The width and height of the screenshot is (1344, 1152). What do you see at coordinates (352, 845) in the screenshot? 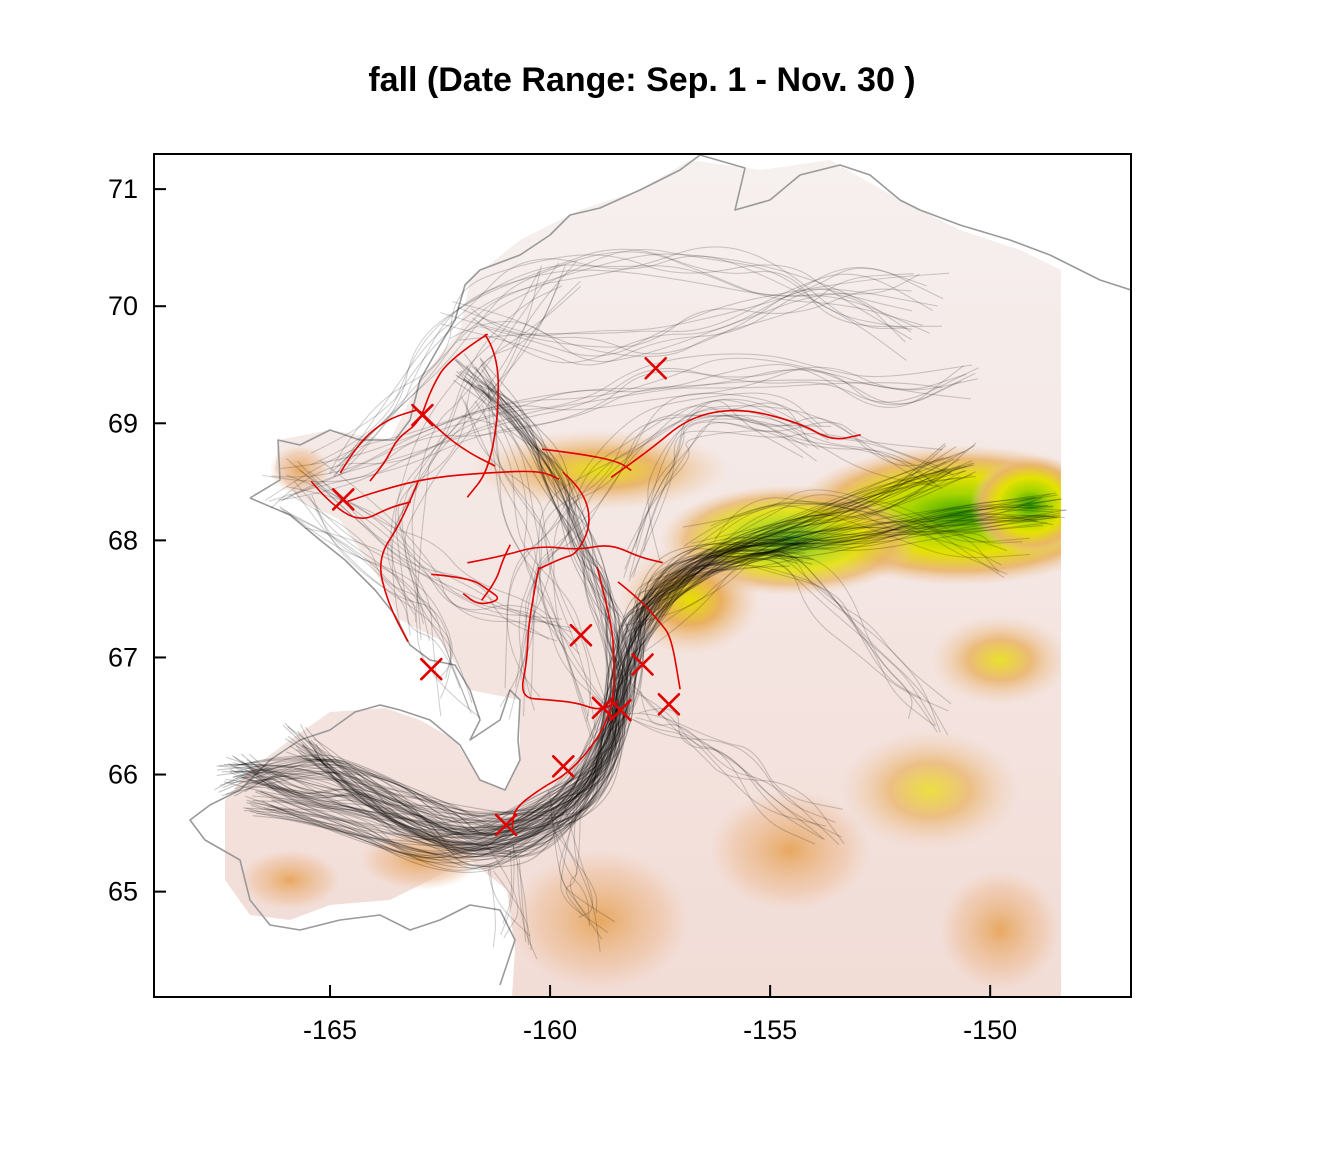
I see `coastline-seward` at bounding box center [352, 845].